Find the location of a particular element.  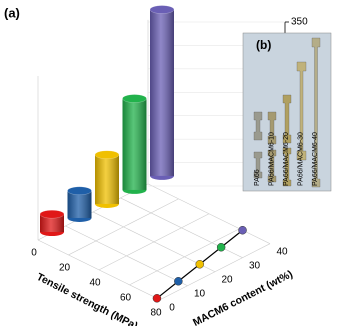

x-tick-label: 80 is located at coordinates (156, 312).